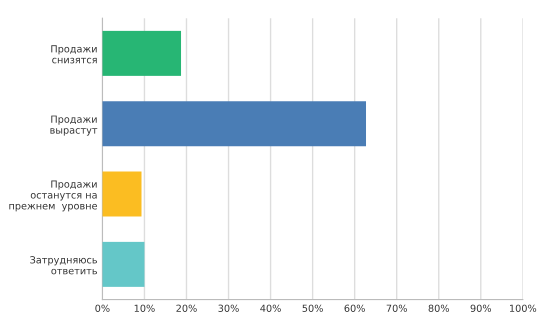  I want to click on y-tick-label: Продажи останутся на прежнем уровне, so click(53, 196).